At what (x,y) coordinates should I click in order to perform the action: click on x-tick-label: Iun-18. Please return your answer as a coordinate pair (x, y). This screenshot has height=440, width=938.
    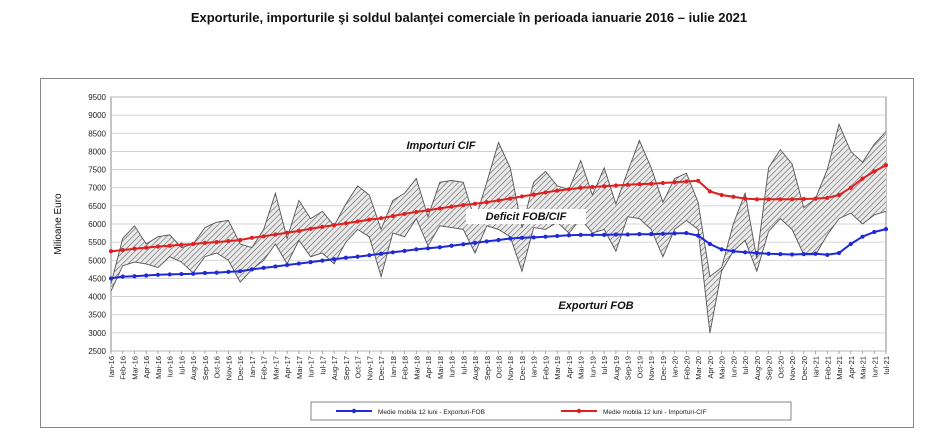
    Looking at the image, I should click on (452, 366).